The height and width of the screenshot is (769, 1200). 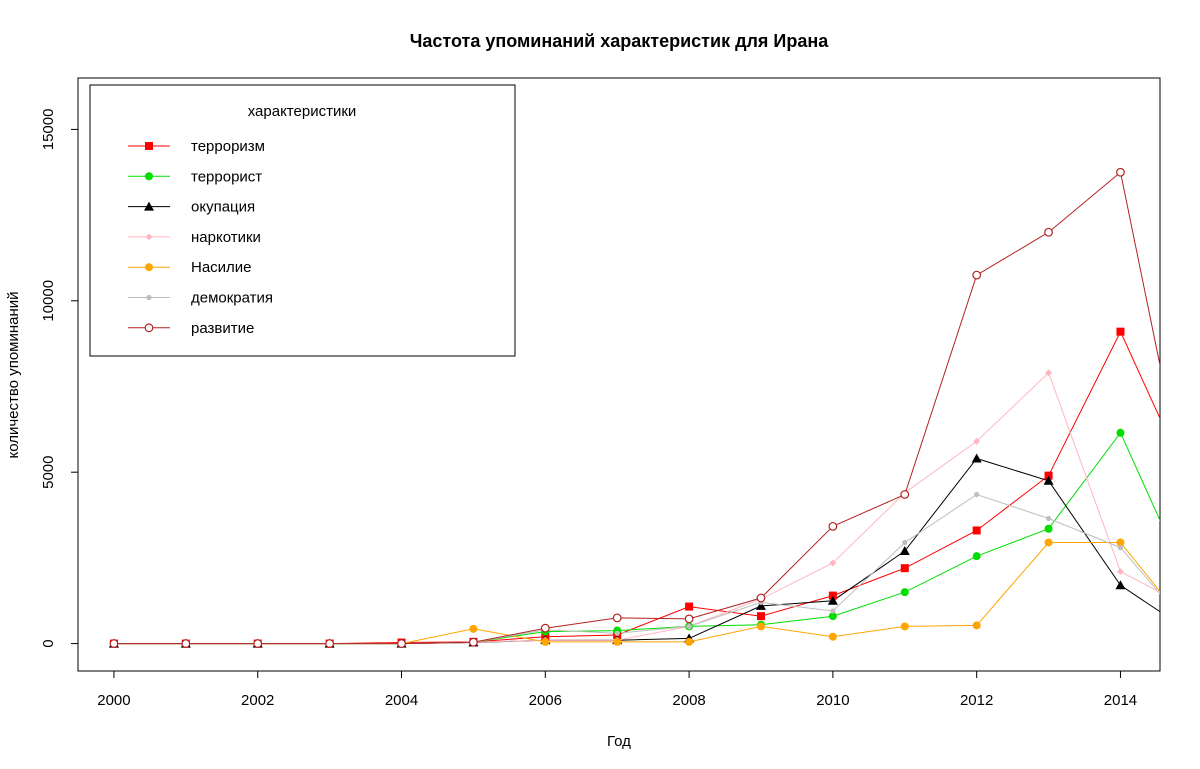 I want to click on x-tick-label: 2008, so click(x=688, y=700).